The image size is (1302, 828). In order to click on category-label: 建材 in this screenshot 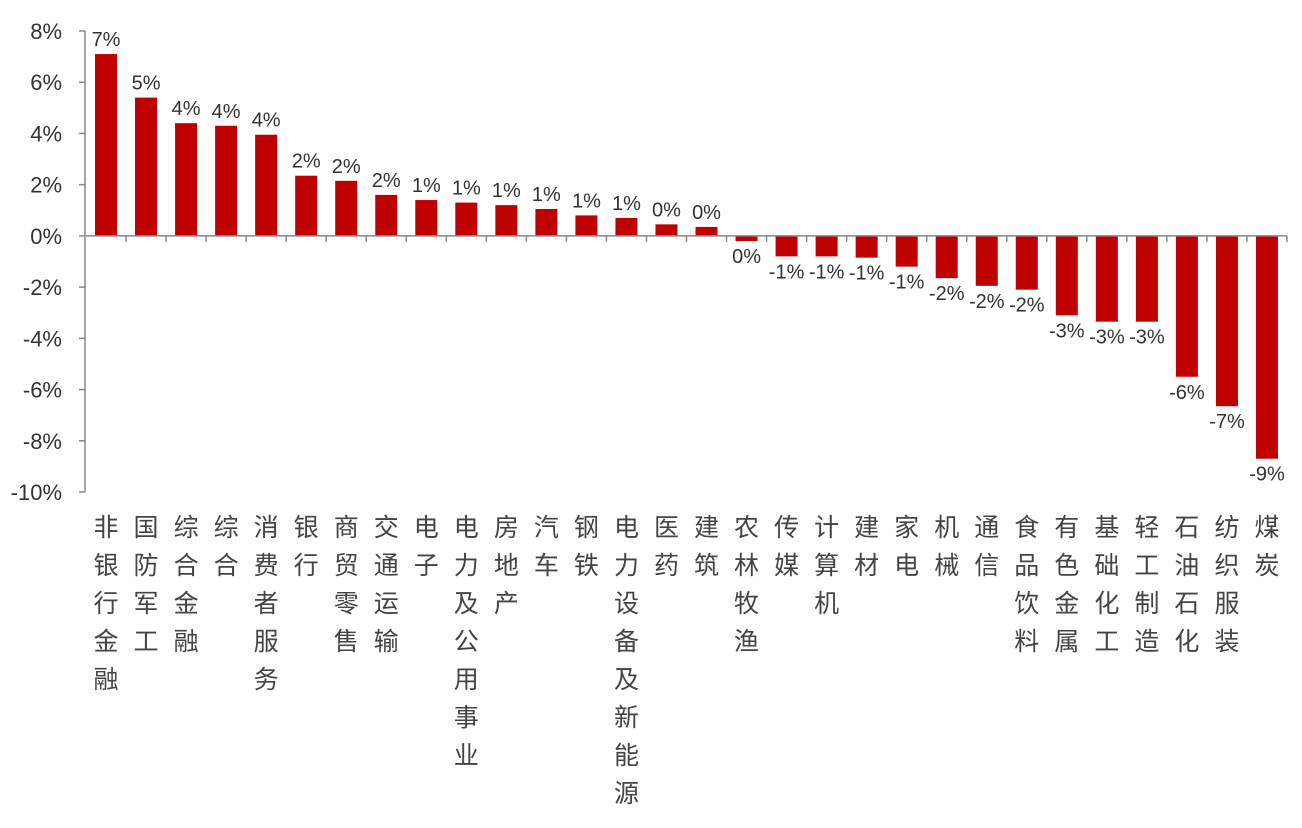, I will do `click(866, 546)`.